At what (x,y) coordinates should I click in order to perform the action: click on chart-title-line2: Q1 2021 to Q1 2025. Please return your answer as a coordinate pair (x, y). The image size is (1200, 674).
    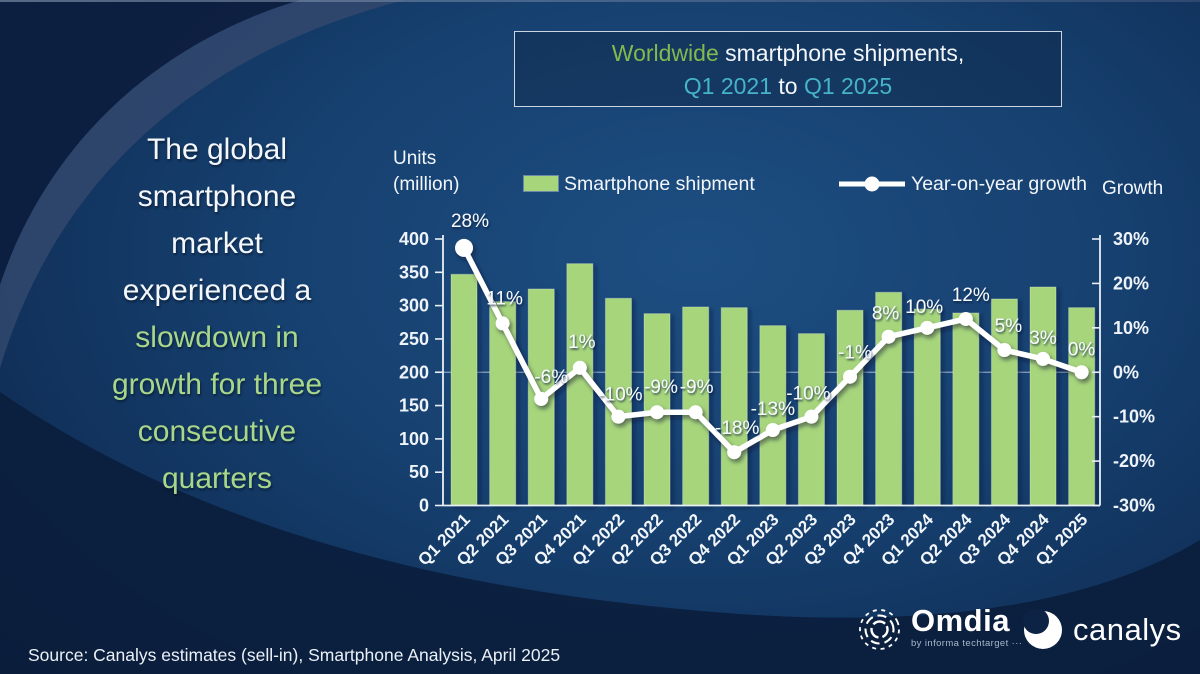
    Looking at the image, I should click on (788, 86).